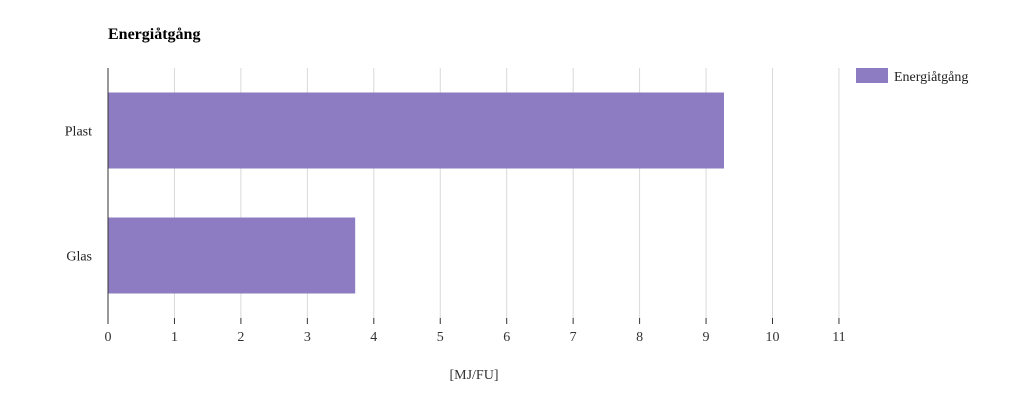 This screenshot has height=400, width=1021. What do you see at coordinates (416, 130) in the screenshot?
I see `bar-plast` at bounding box center [416, 130].